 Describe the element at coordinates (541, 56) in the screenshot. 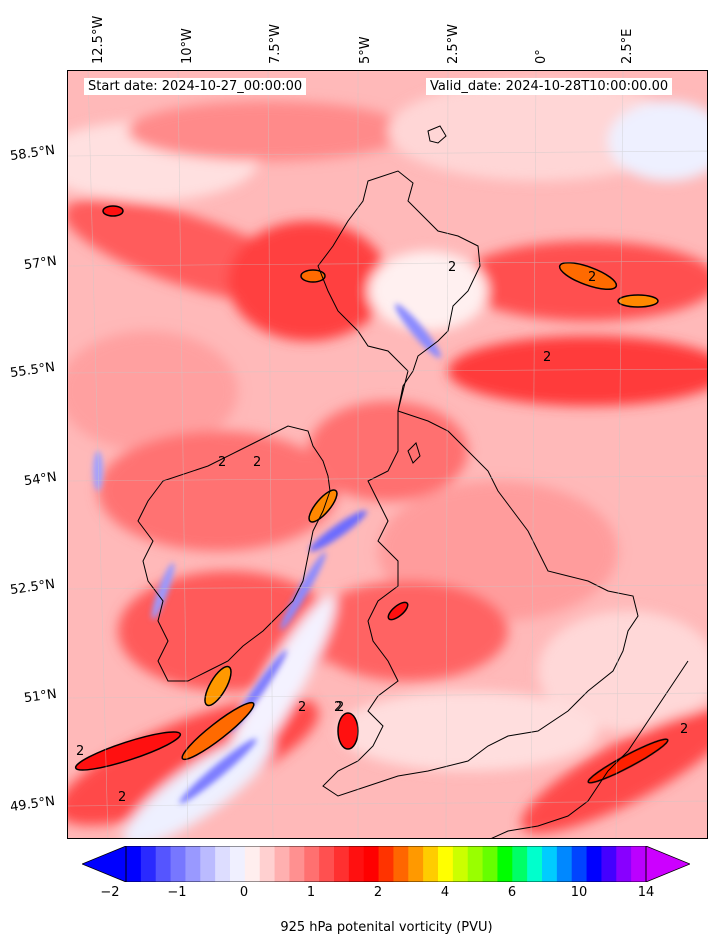

I see `lon-label-0: 0°` at that location.